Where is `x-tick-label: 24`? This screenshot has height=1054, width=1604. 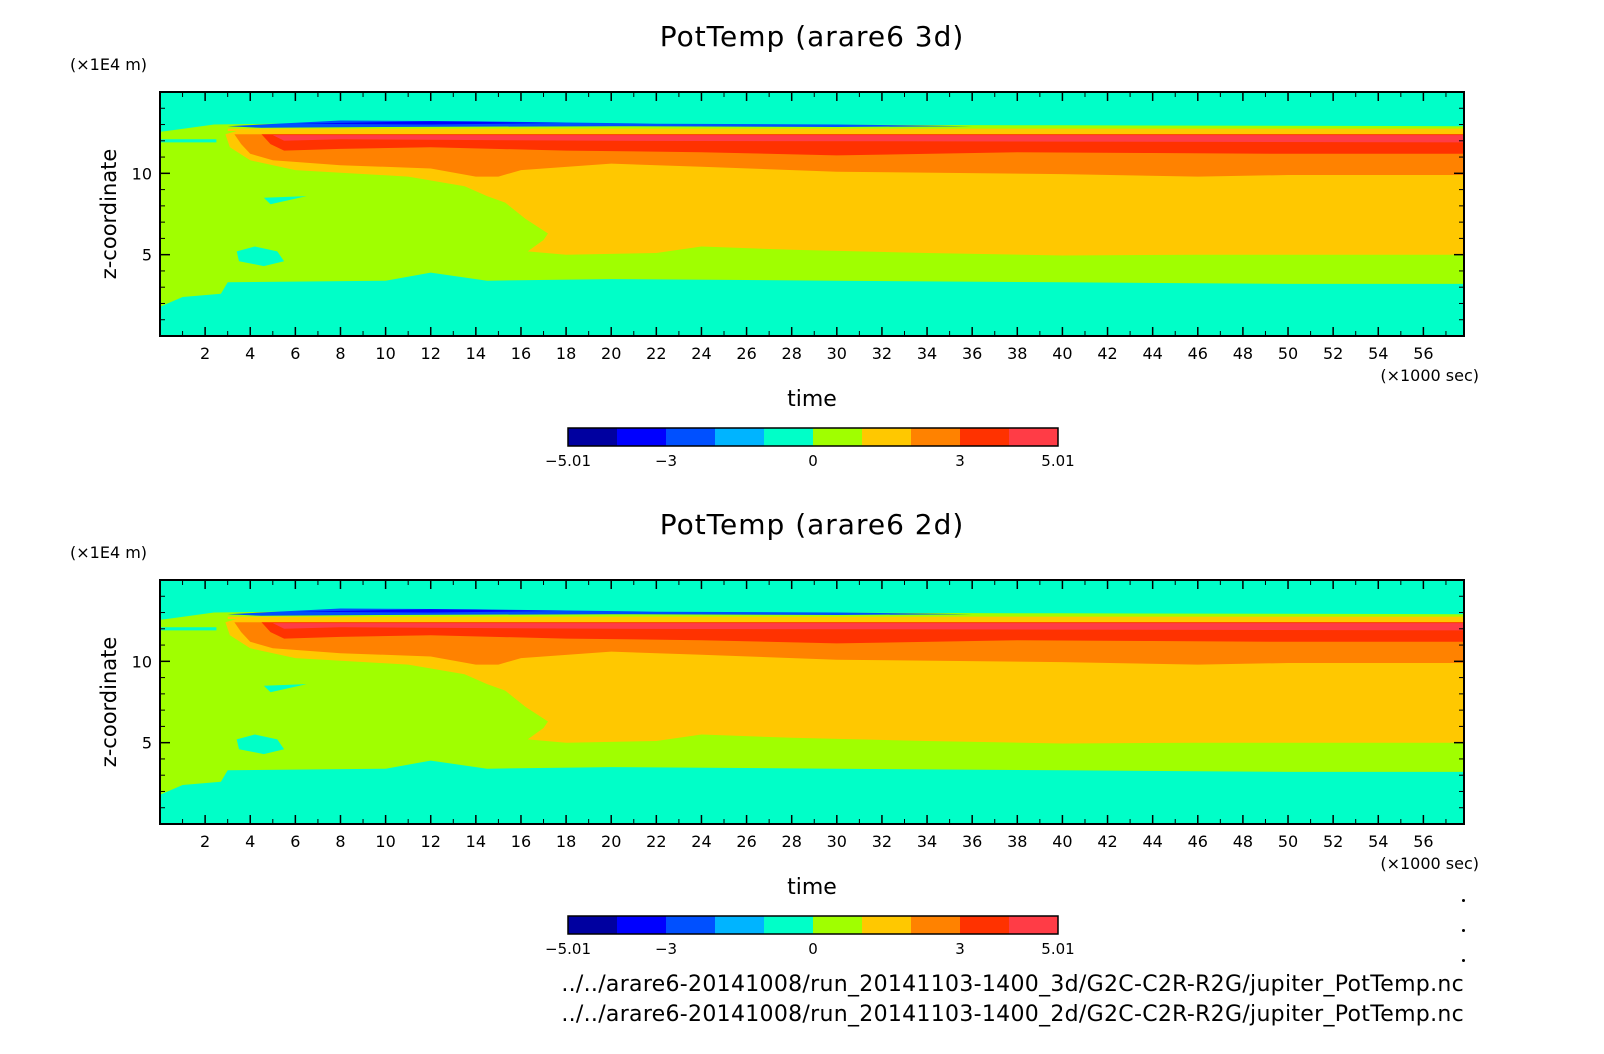 x-tick-label: 24 is located at coordinates (701, 841).